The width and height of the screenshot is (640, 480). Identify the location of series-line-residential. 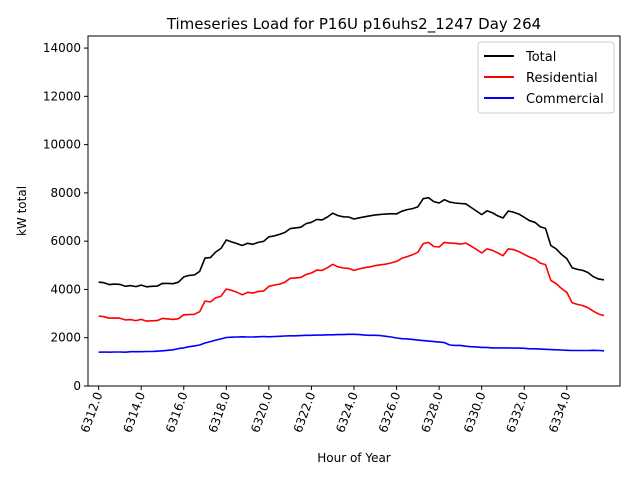
(351, 281).